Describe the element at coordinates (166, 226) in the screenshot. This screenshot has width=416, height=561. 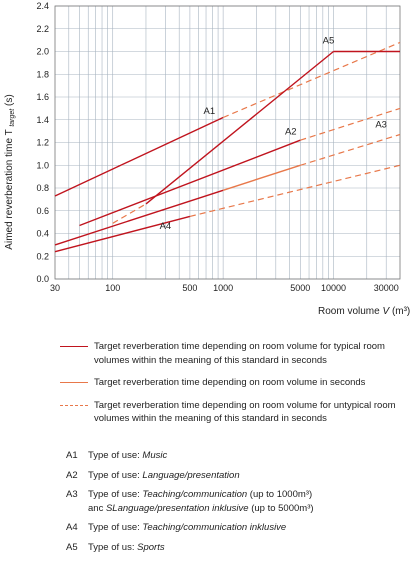
I see `curve-label-a4: A4` at that location.